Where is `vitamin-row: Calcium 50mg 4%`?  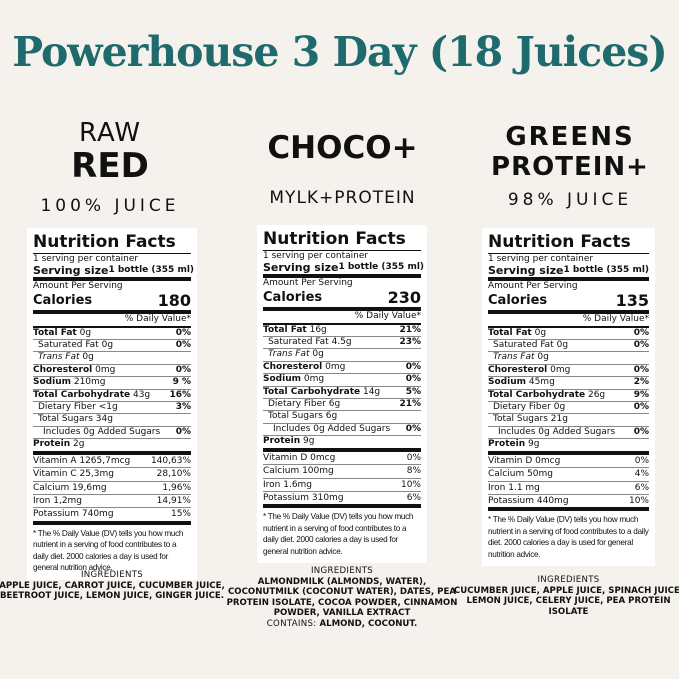 vitamin-row: Calcium 50mg 4% is located at coordinates (568, 475).